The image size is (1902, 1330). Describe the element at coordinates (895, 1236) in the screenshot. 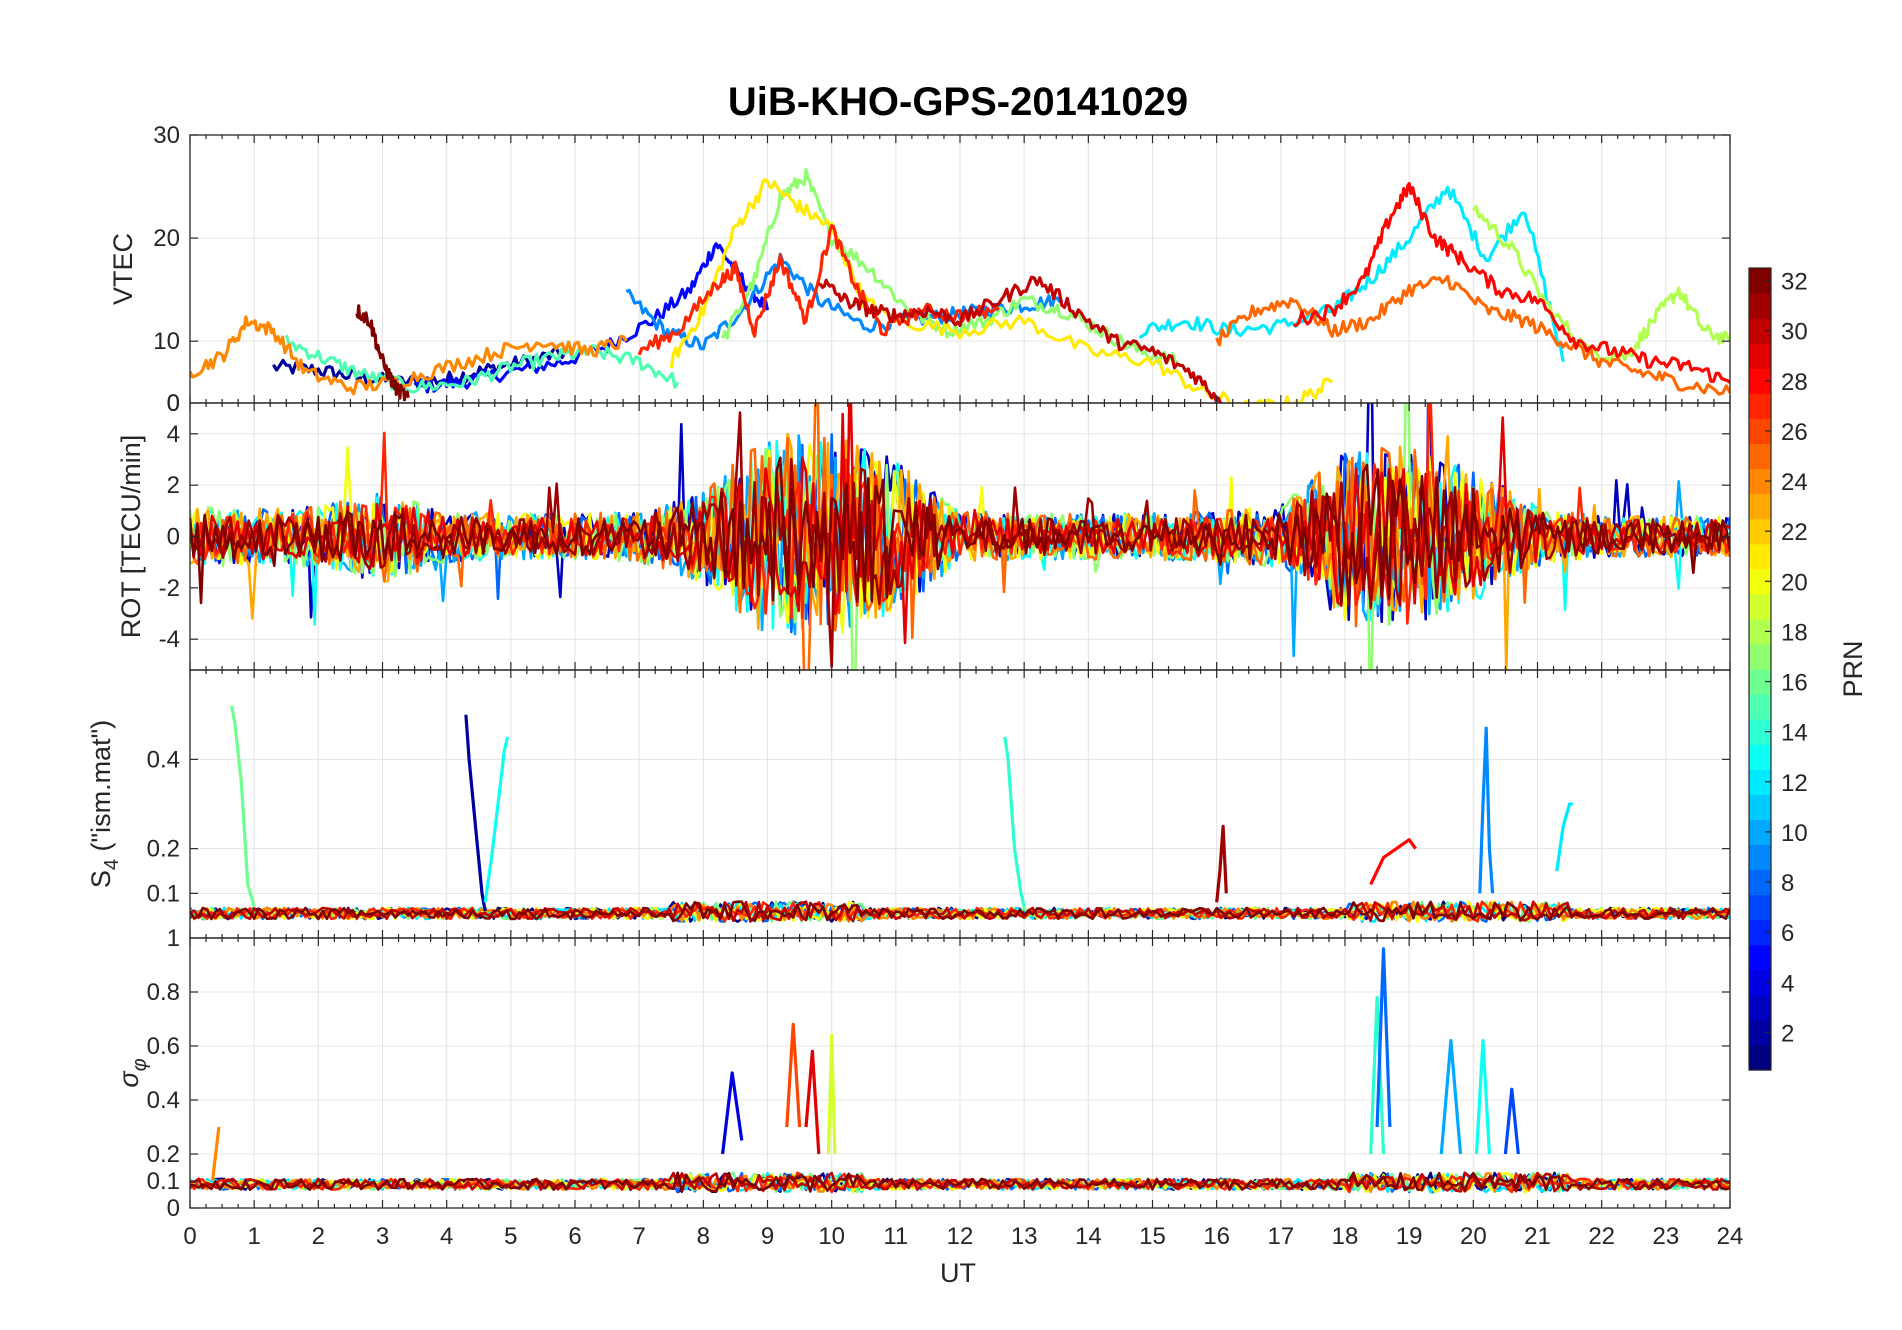

I see `x-tick-label: 11` at that location.